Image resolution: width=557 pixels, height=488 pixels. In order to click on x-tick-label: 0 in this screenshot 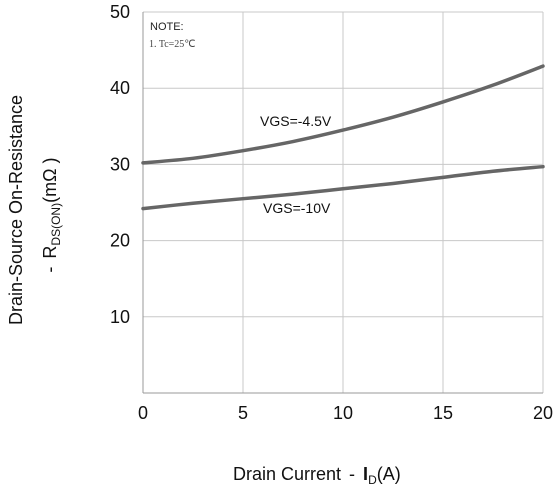, I will do `click(143, 413)`.